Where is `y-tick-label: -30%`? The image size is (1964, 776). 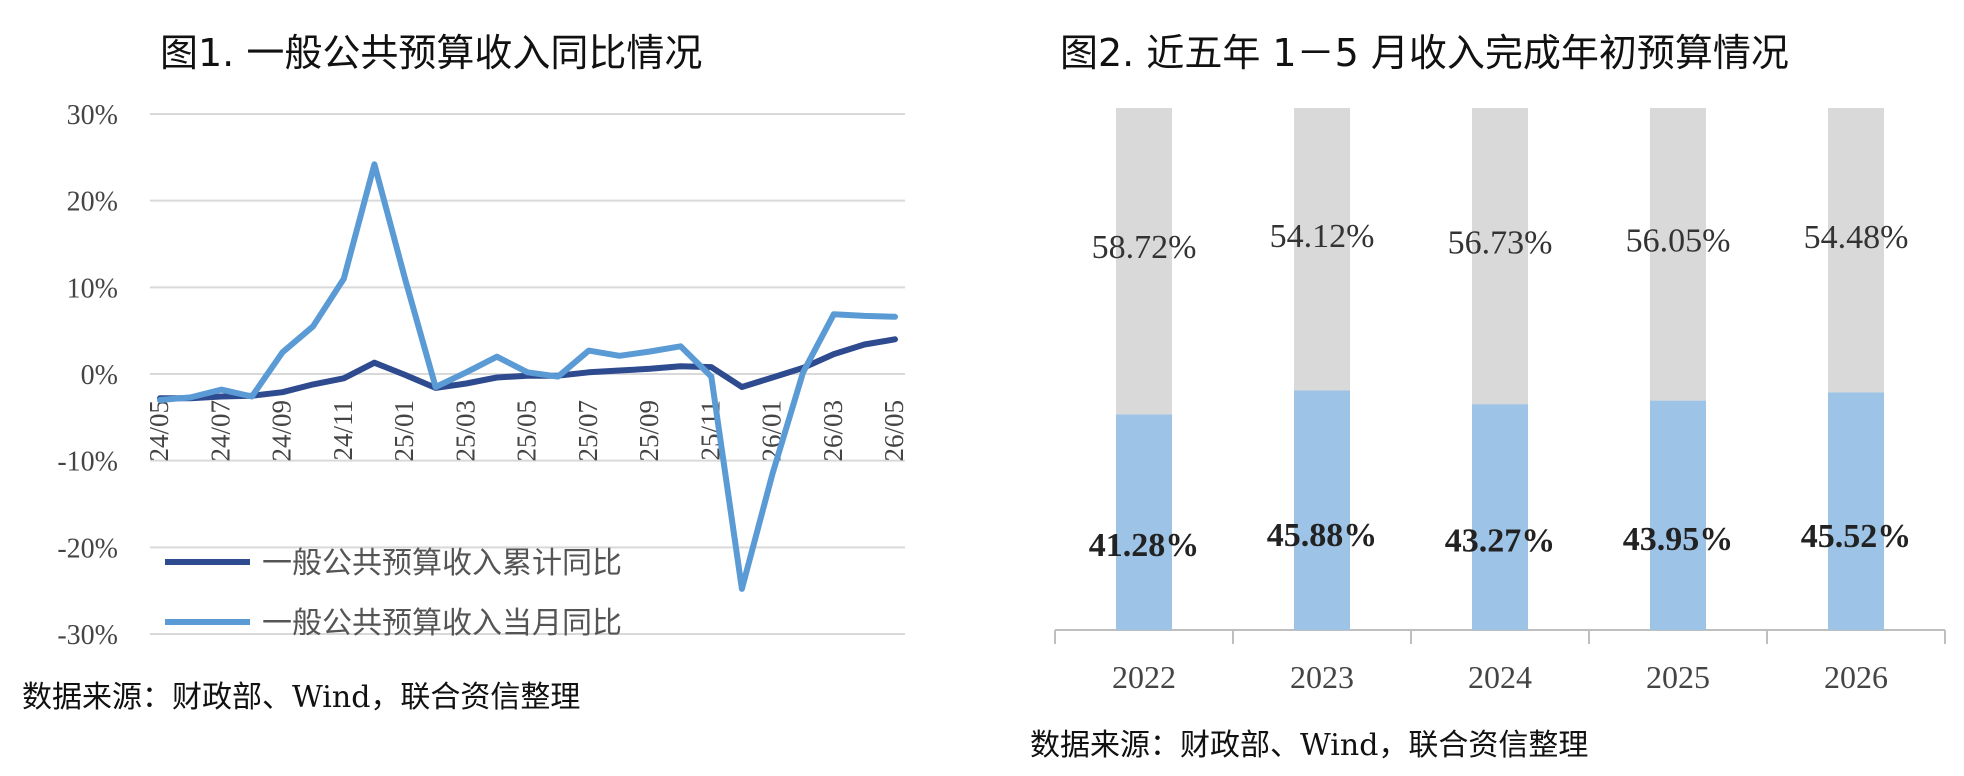 y-tick-label: -30% is located at coordinates (87, 635).